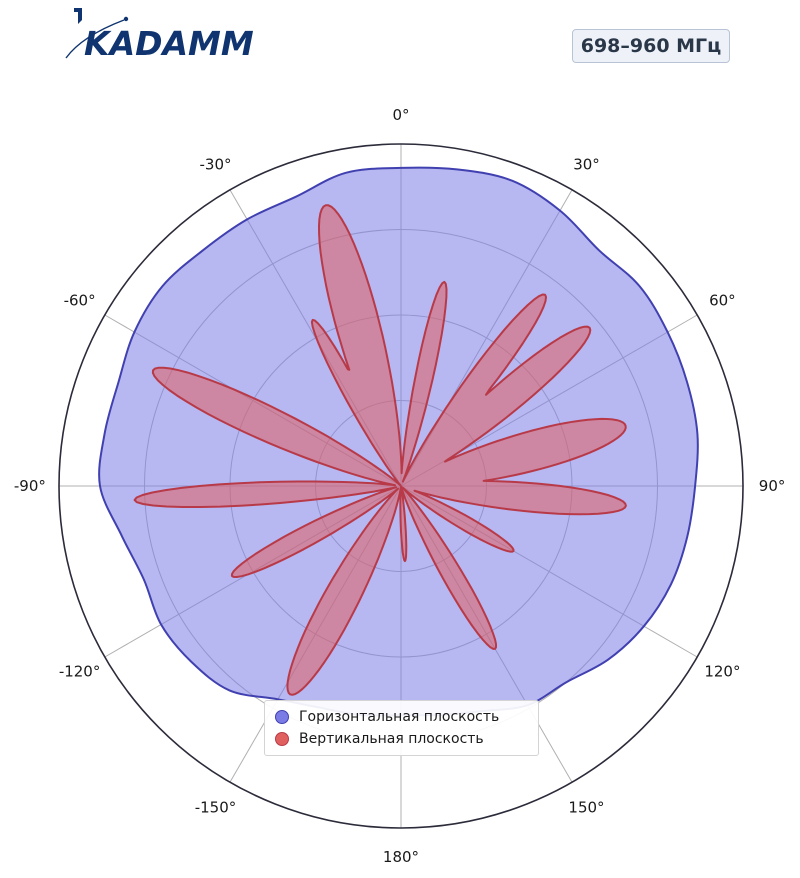 The width and height of the screenshot is (800, 878). I want to click on angle-tick-label: -60°, so click(80, 301).